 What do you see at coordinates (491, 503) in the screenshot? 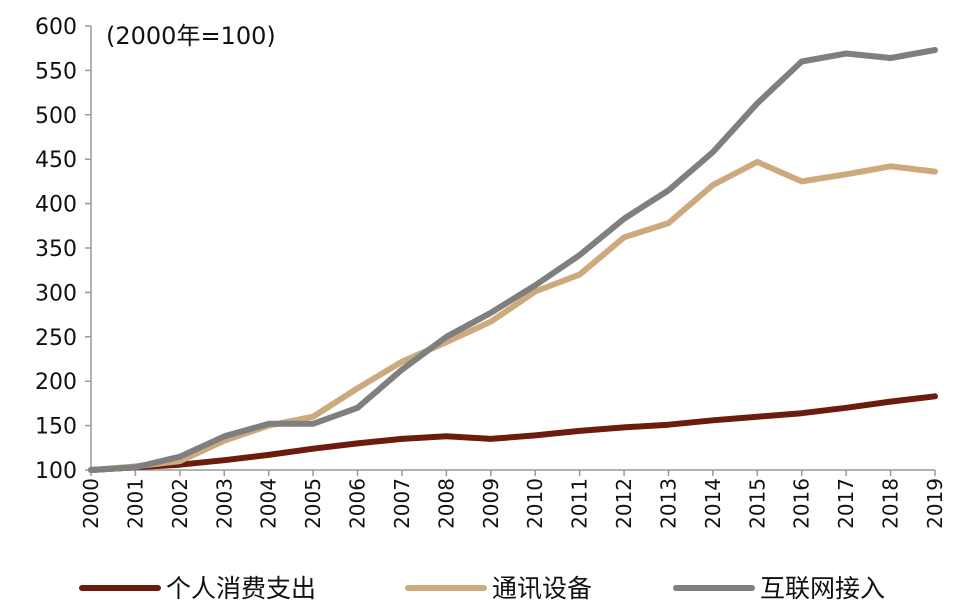
I see `x-tick-label: 2009` at bounding box center [491, 503].